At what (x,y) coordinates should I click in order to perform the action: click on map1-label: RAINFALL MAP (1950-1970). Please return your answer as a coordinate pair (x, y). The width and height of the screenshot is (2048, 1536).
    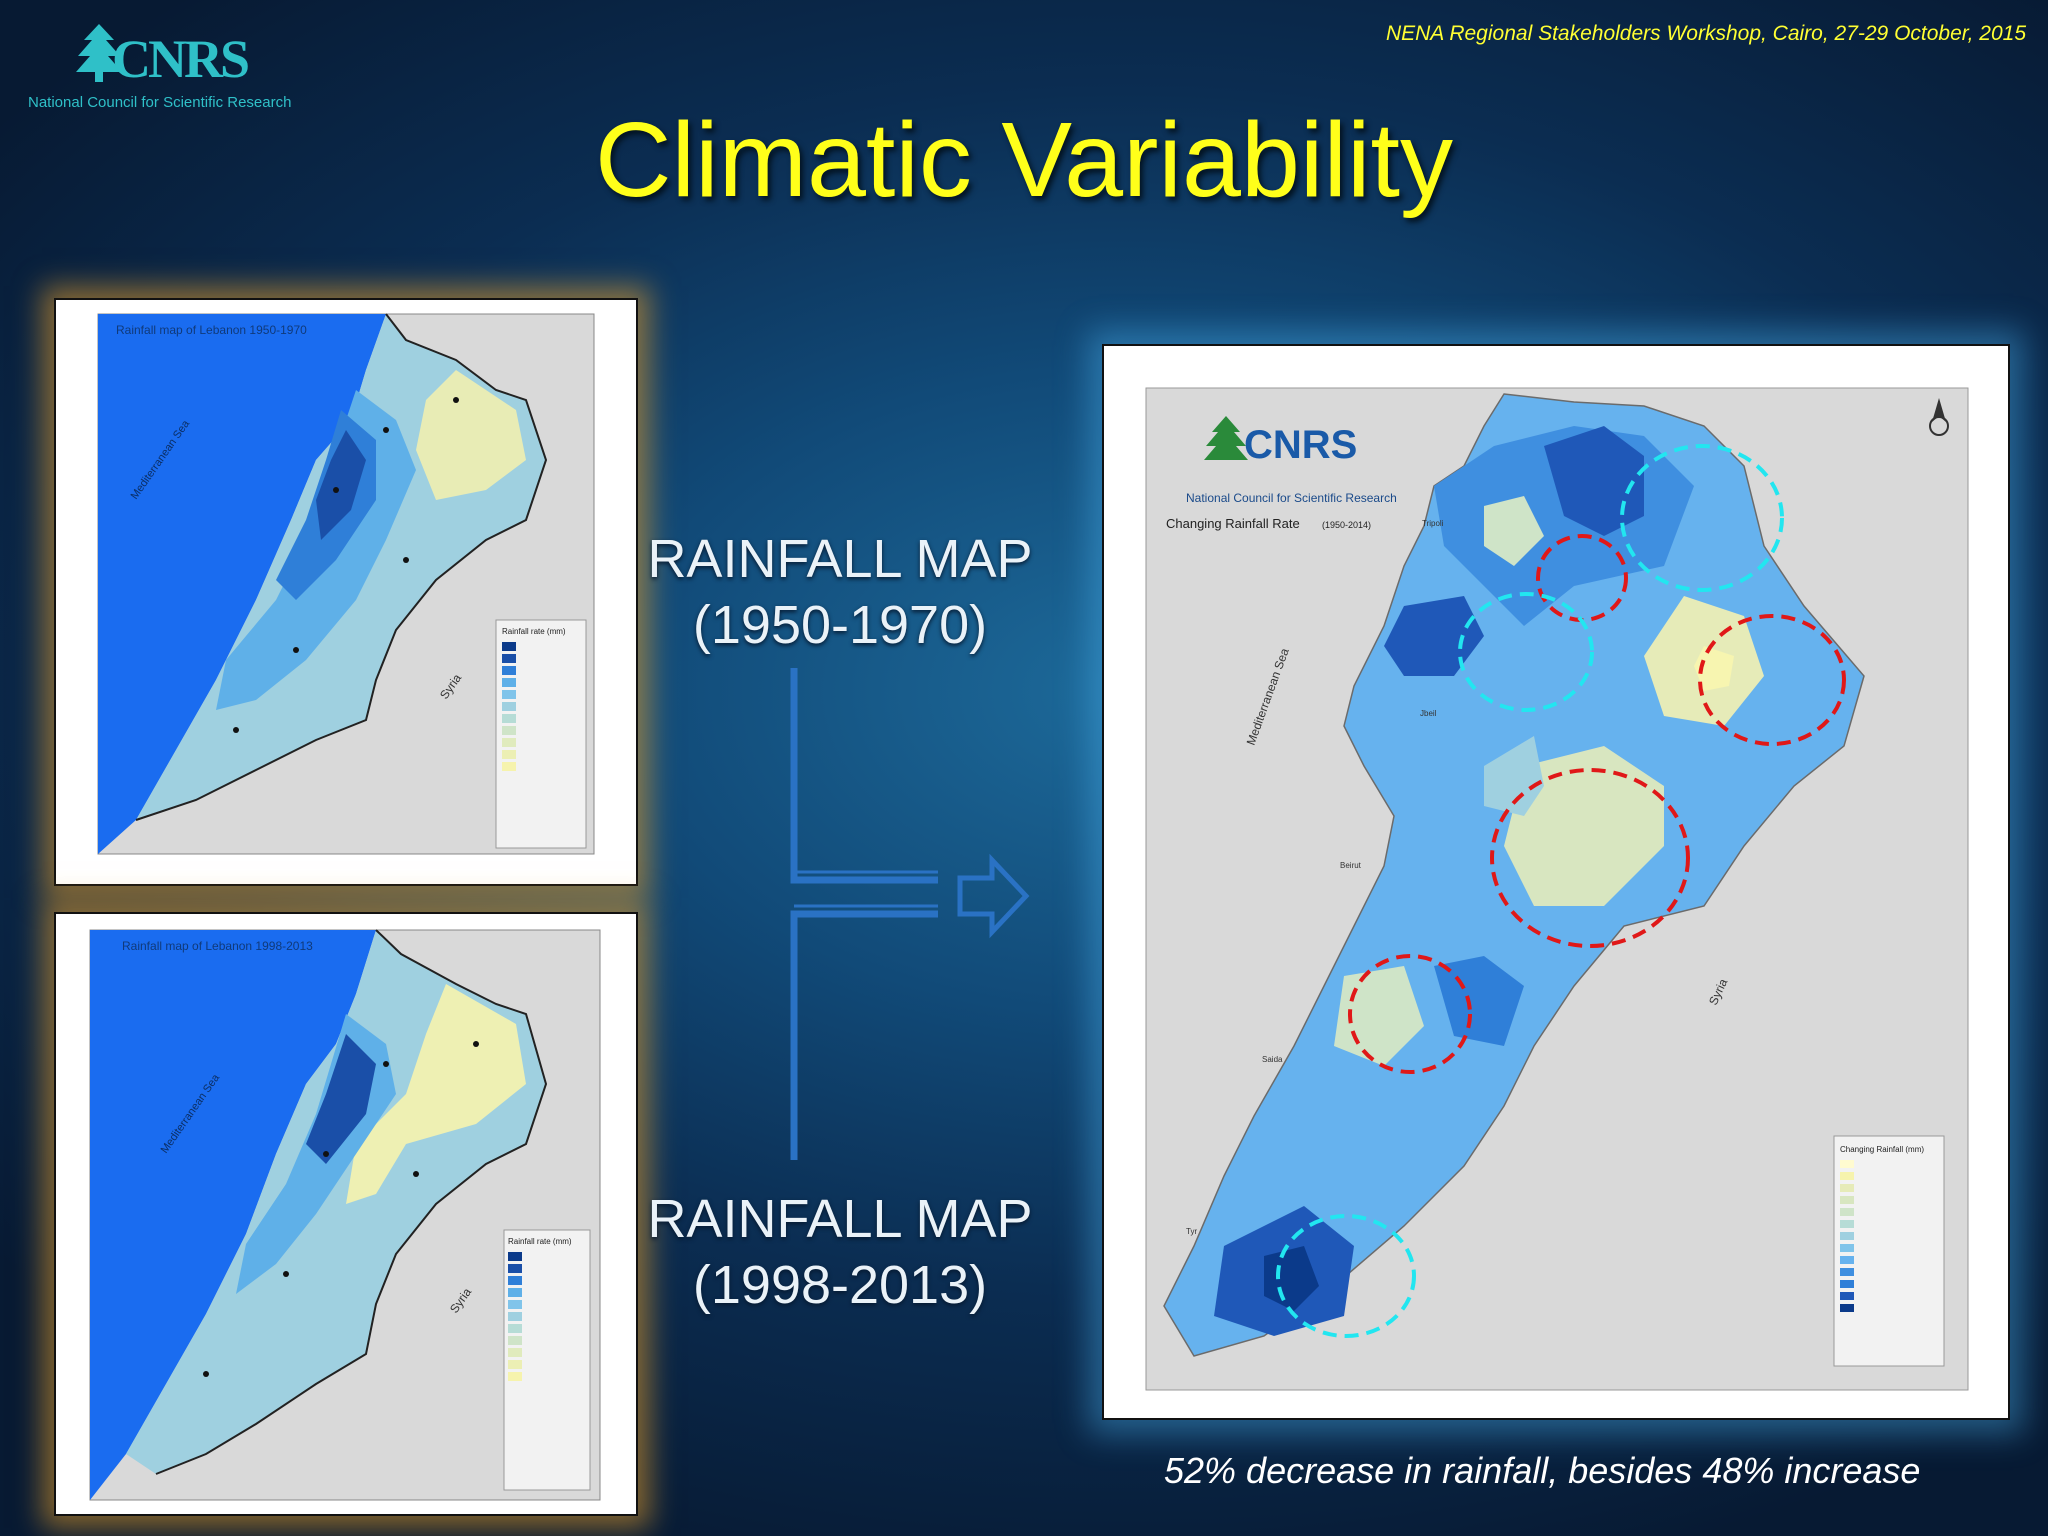
    Looking at the image, I should click on (840, 592).